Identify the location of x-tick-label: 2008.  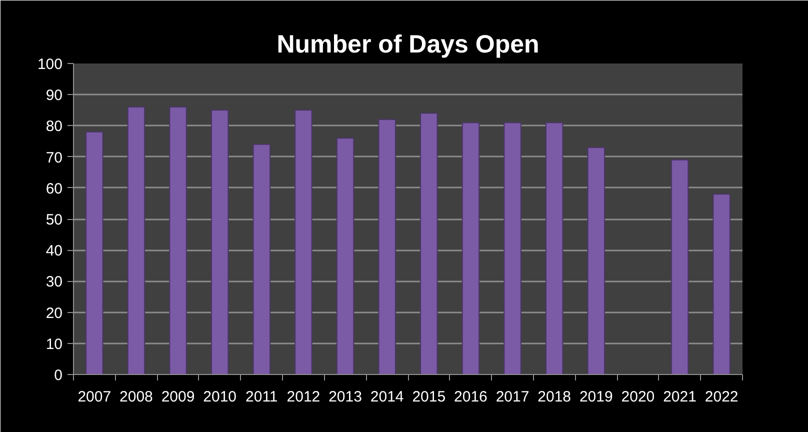
(136, 397).